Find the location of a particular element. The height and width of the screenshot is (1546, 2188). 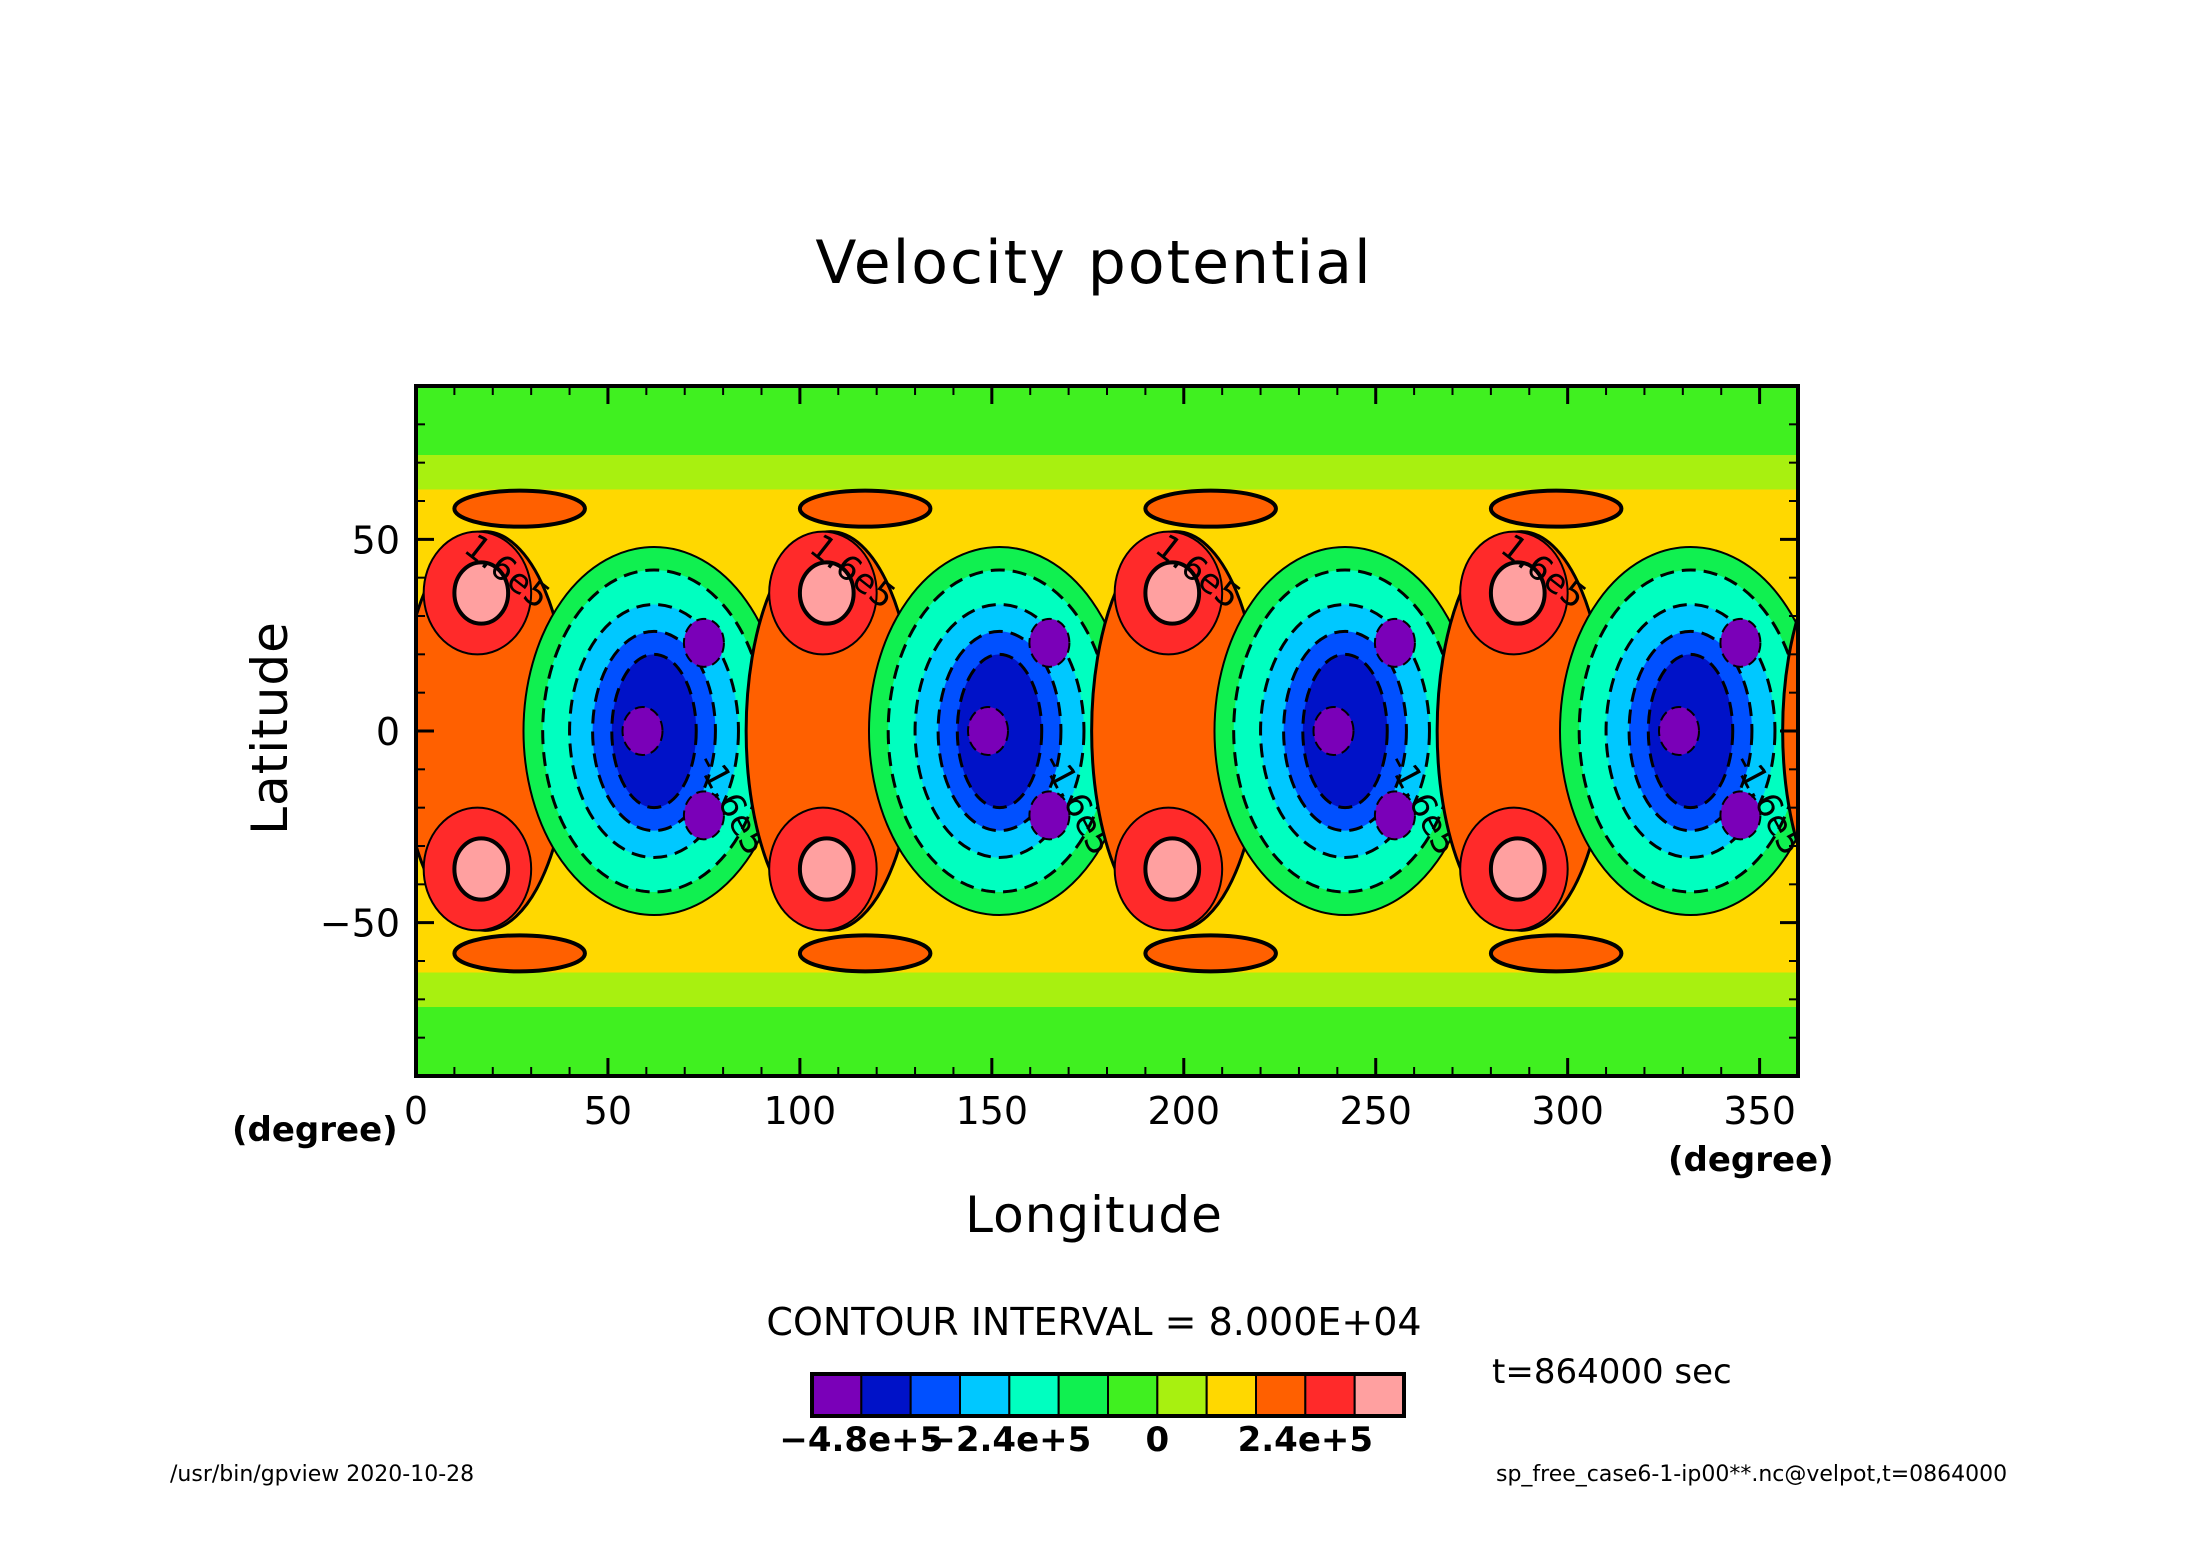

y-tick-label: 50 is located at coordinates (376, 540).